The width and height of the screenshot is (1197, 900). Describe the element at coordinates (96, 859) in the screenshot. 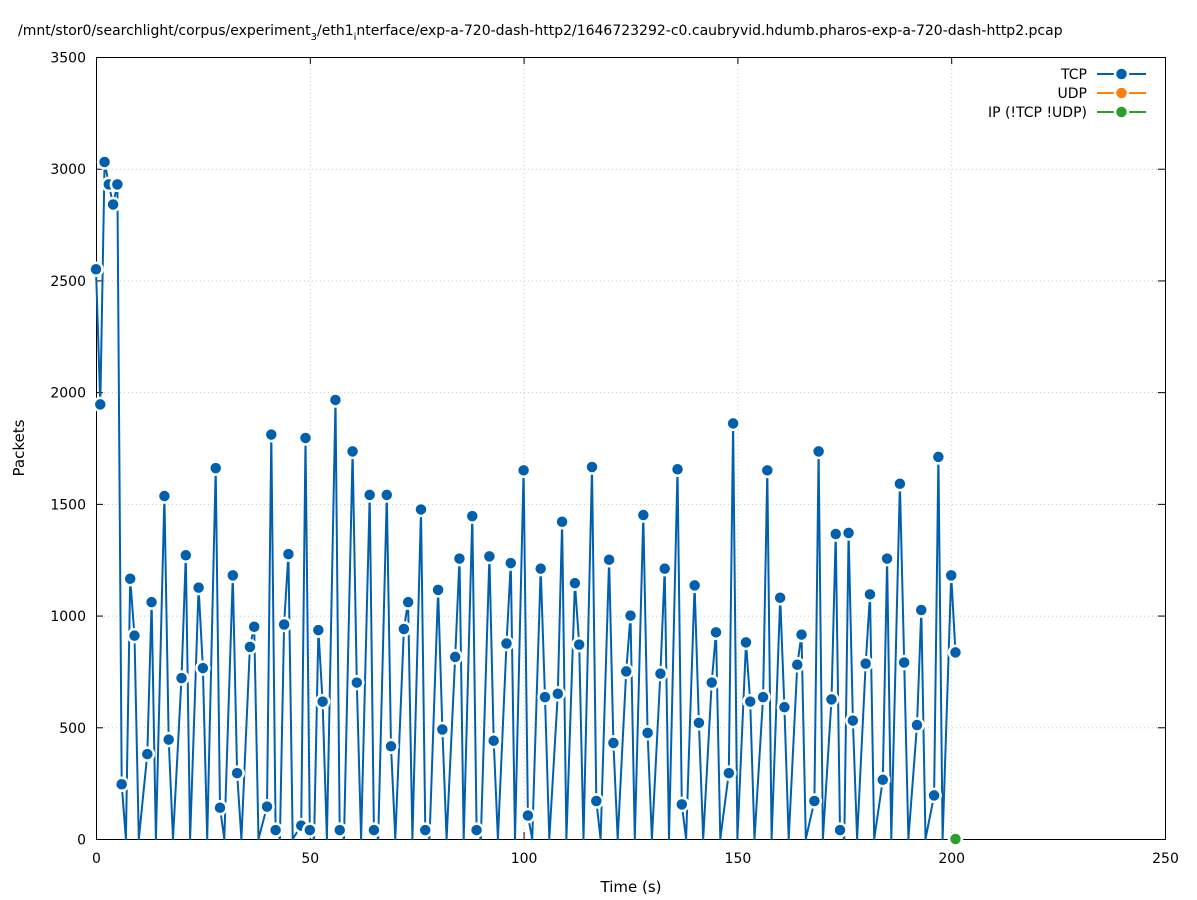

I see `x-tick-label: 0` at that location.